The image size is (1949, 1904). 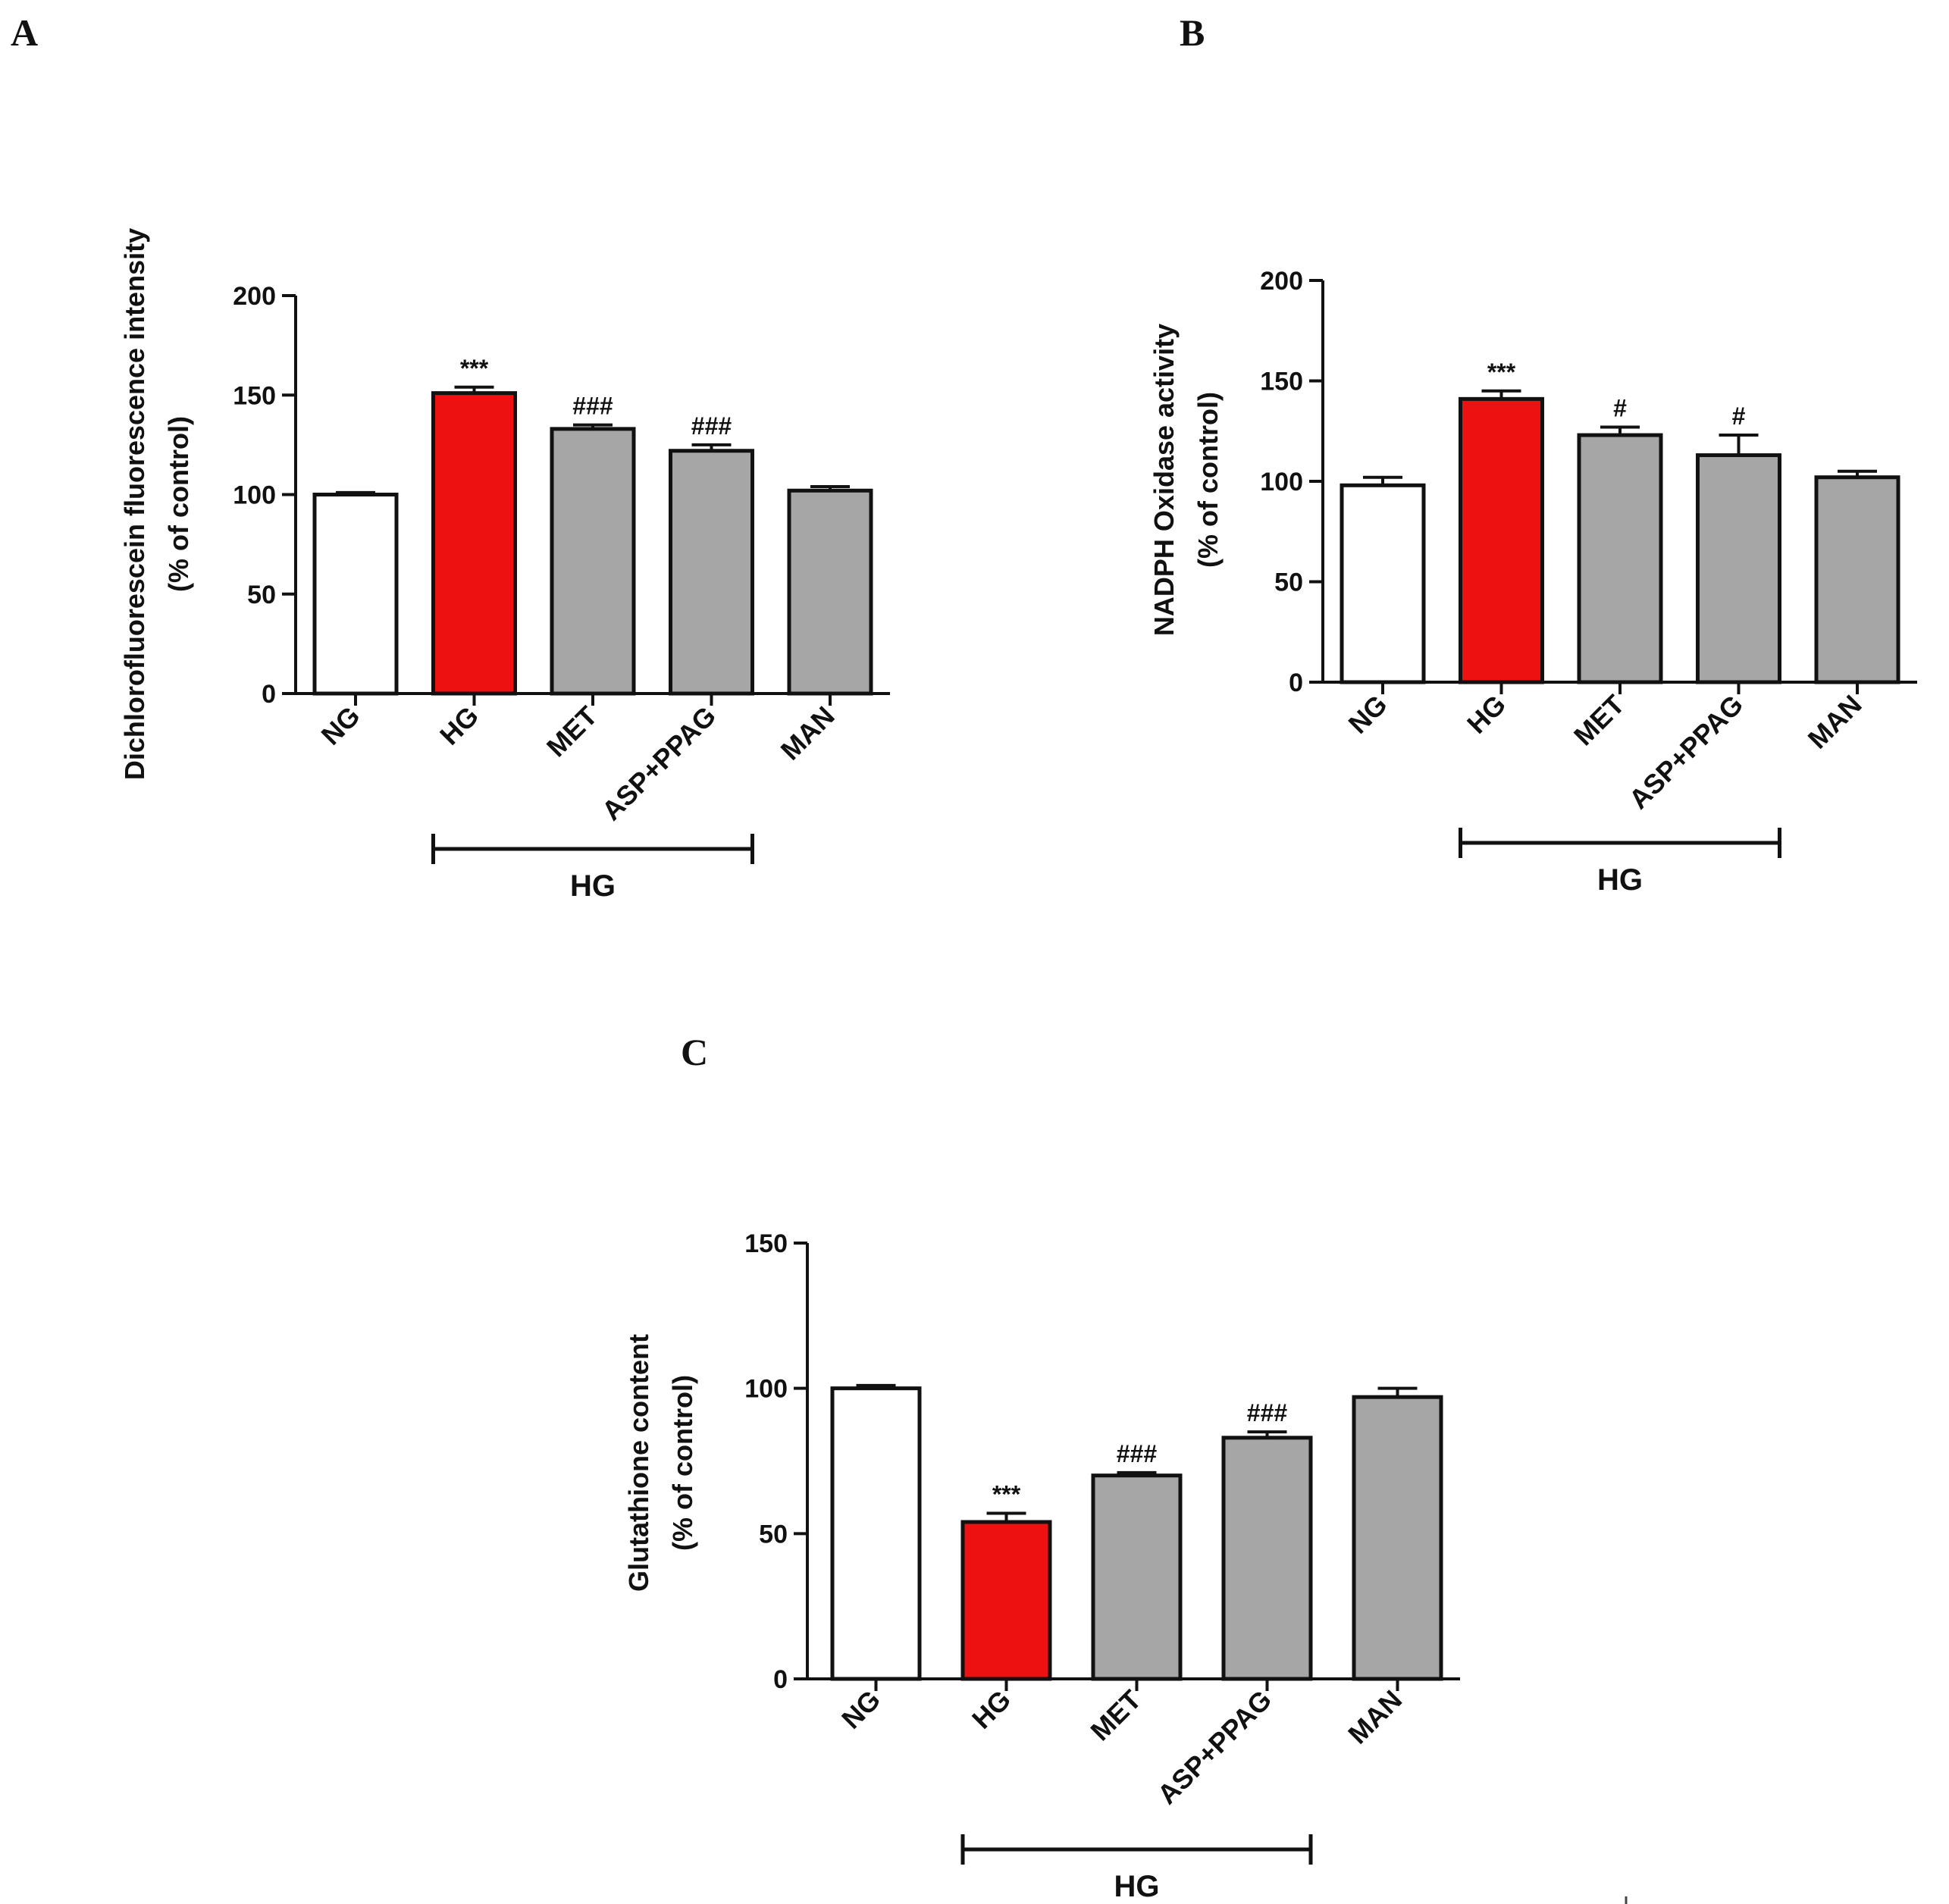 I want to click on bar-a-asp-ppag, so click(x=711, y=573).